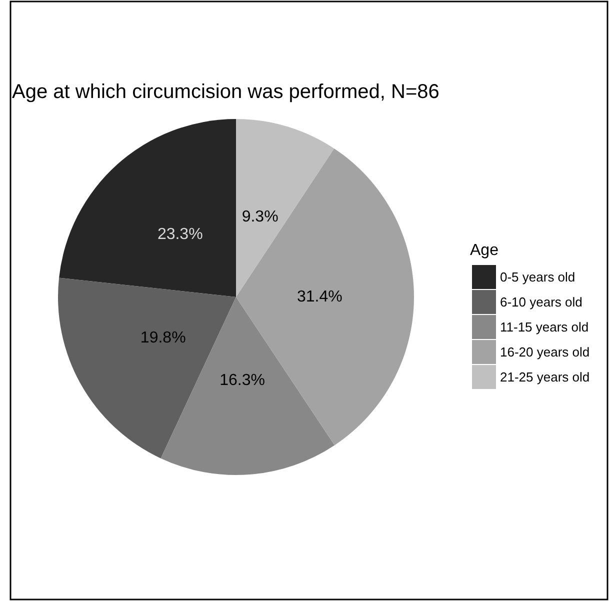  I want to click on chart-title: Age at which circumcision was performed, N=86, so click(226, 92).